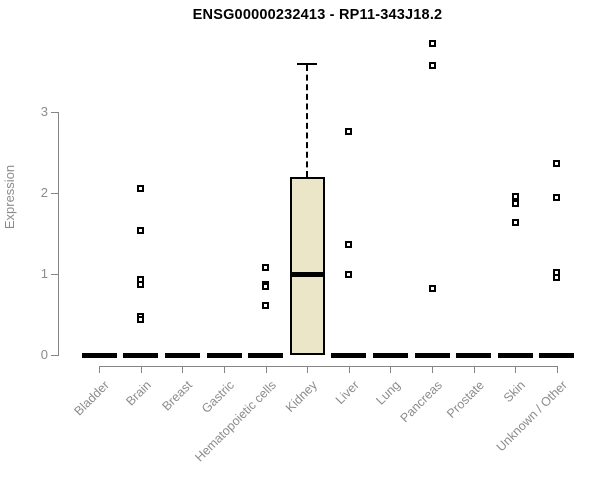 This screenshot has height=500, width=600. What do you see at coordinates (307, 274) in the screenshot?
I see `median-line` at bounding box center [307, 274].